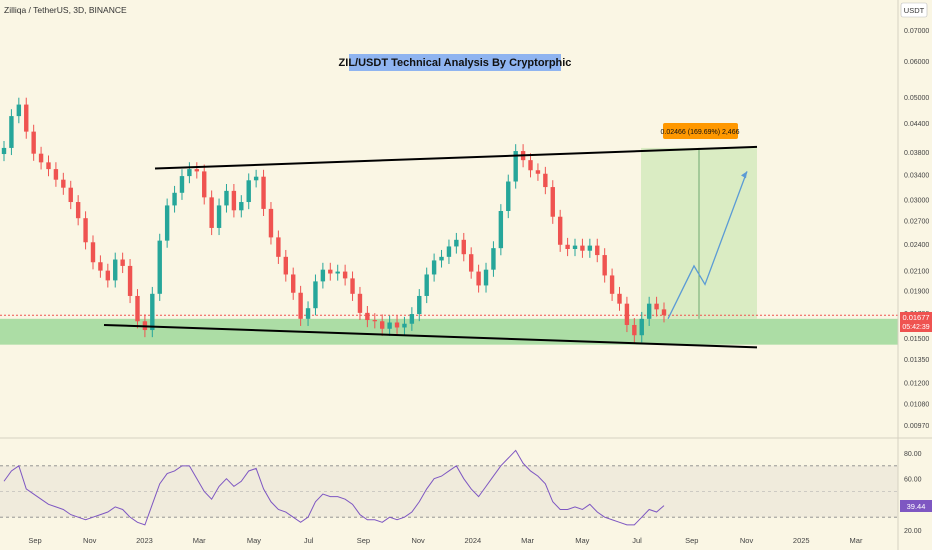 This screenshot has width=932, height=550. Describe the element at coordinates (915, 327) in the screenshot. I see `price-badge-countdown: 05:42:39` at that location.